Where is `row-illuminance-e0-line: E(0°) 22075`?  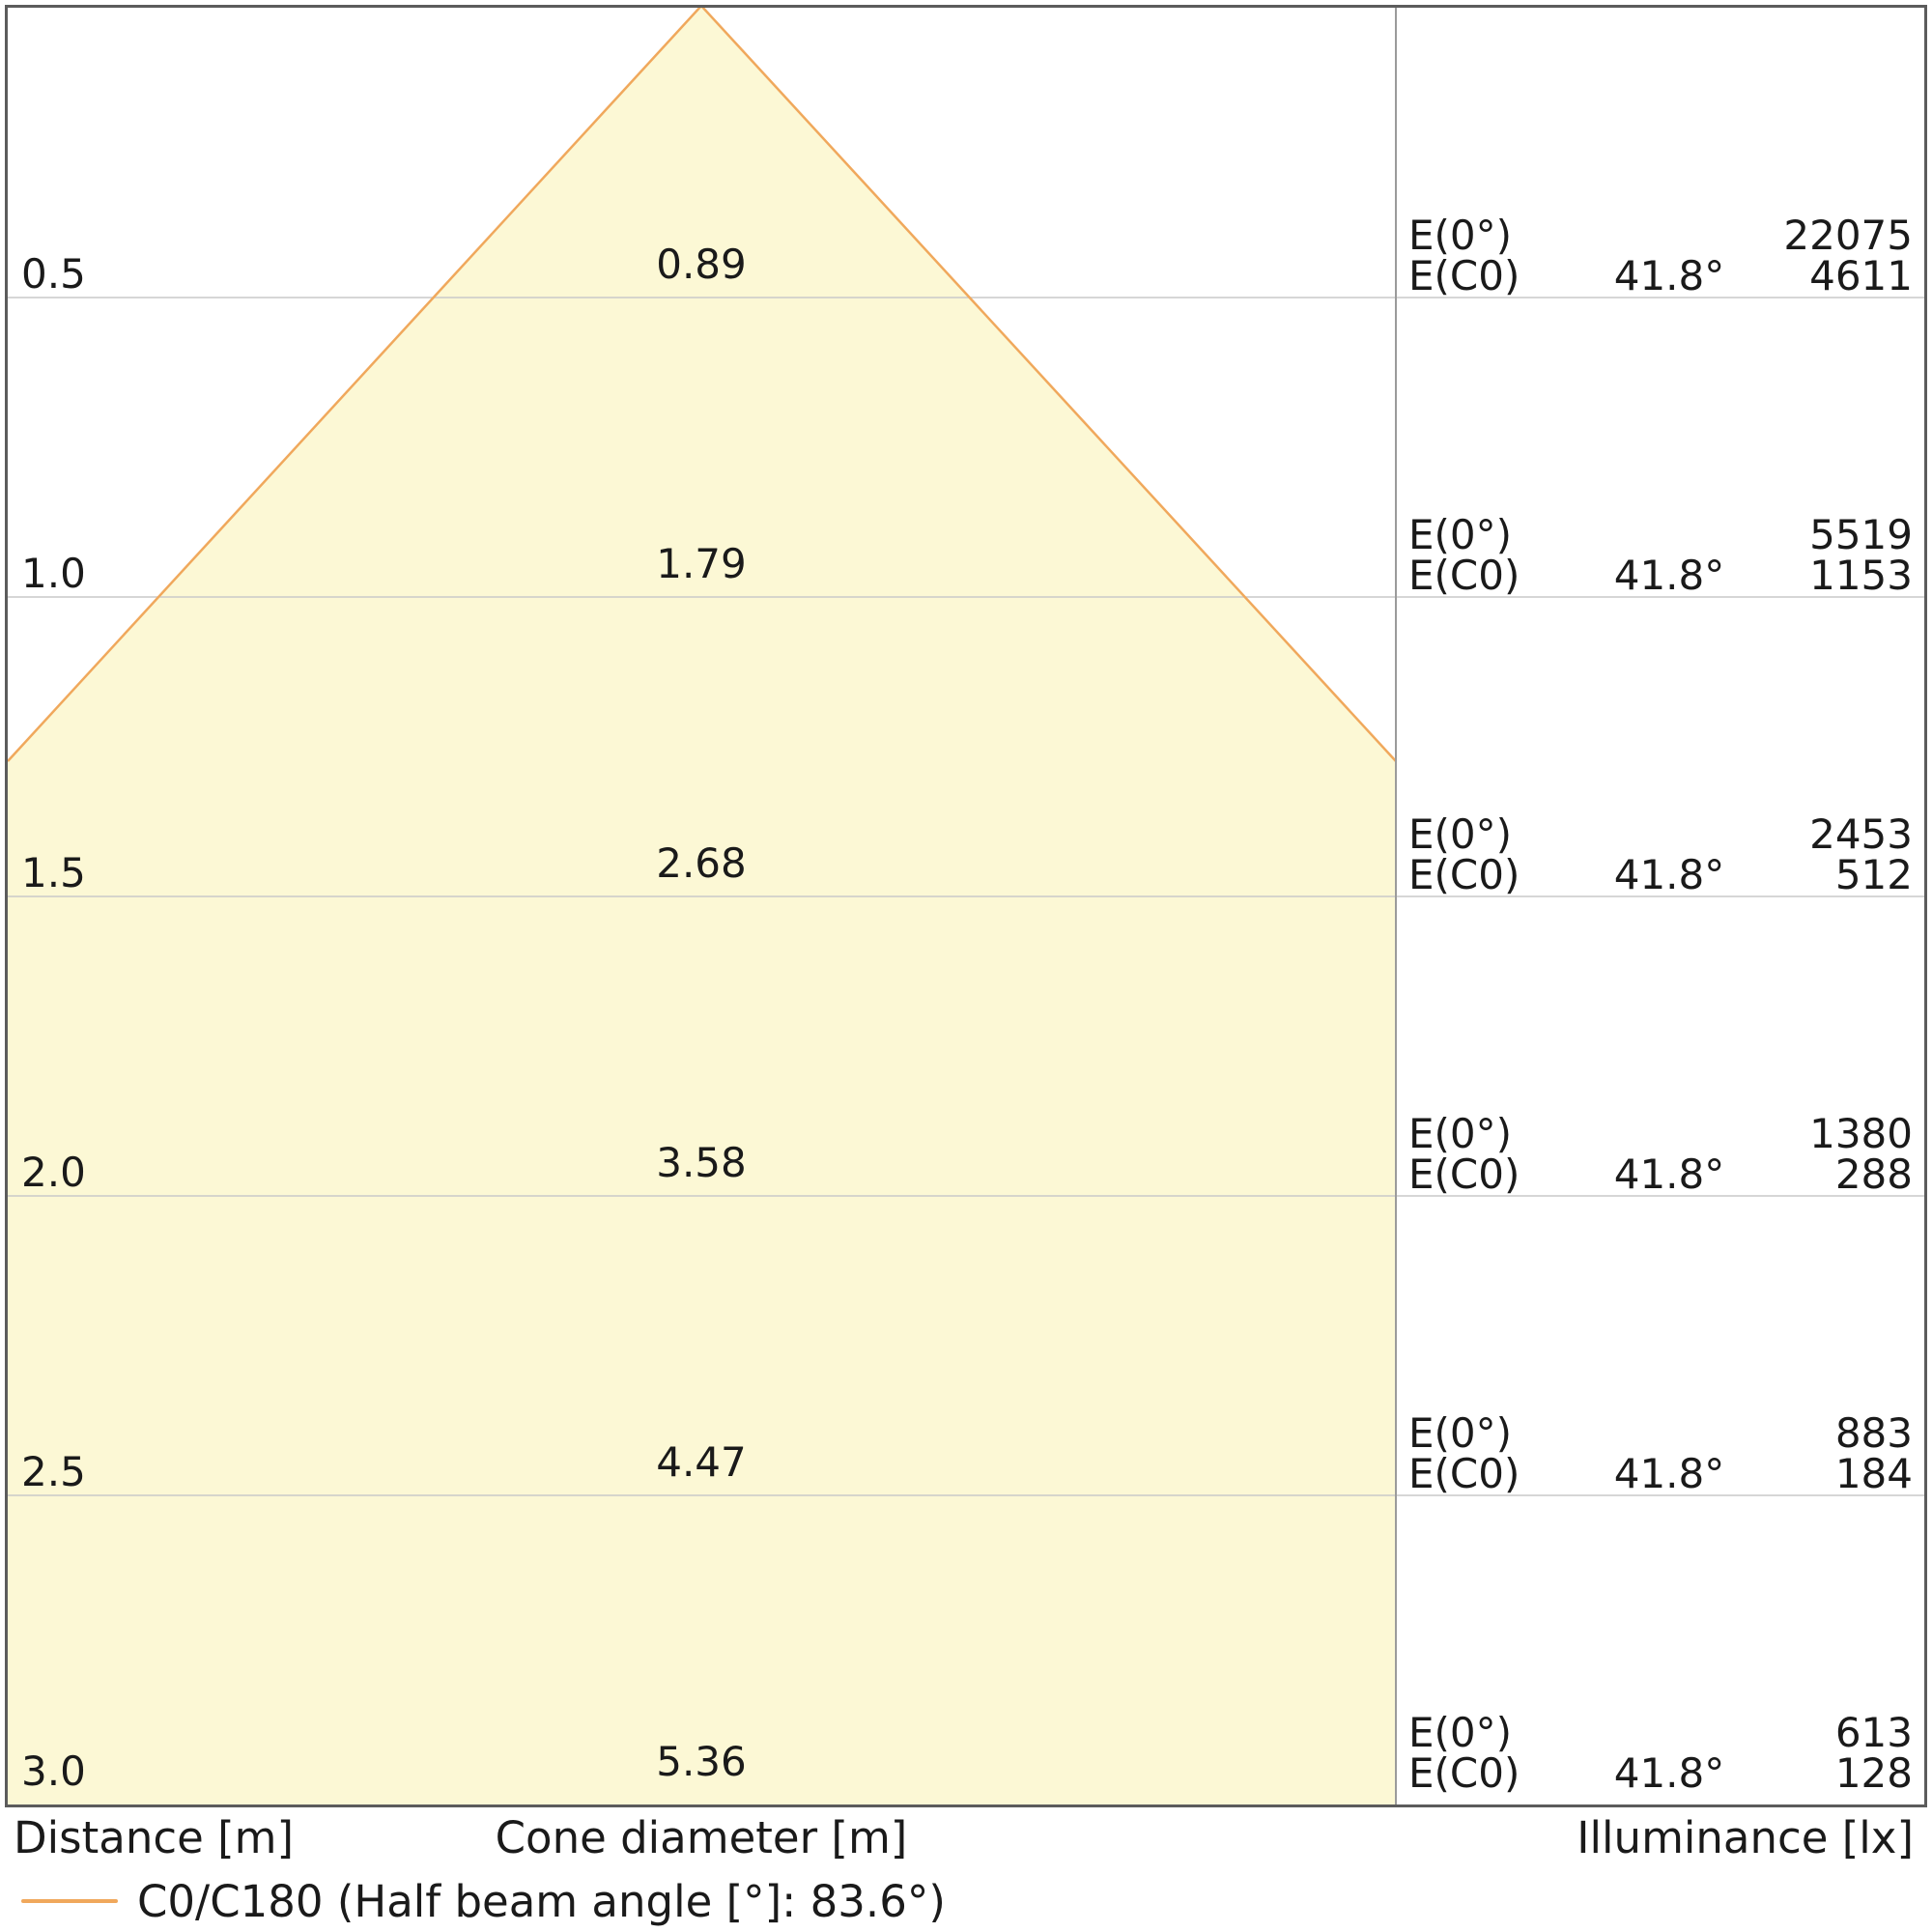 row-illuminance-e0-line: E(0°) 22075 is located at coordinates (1660, 235).